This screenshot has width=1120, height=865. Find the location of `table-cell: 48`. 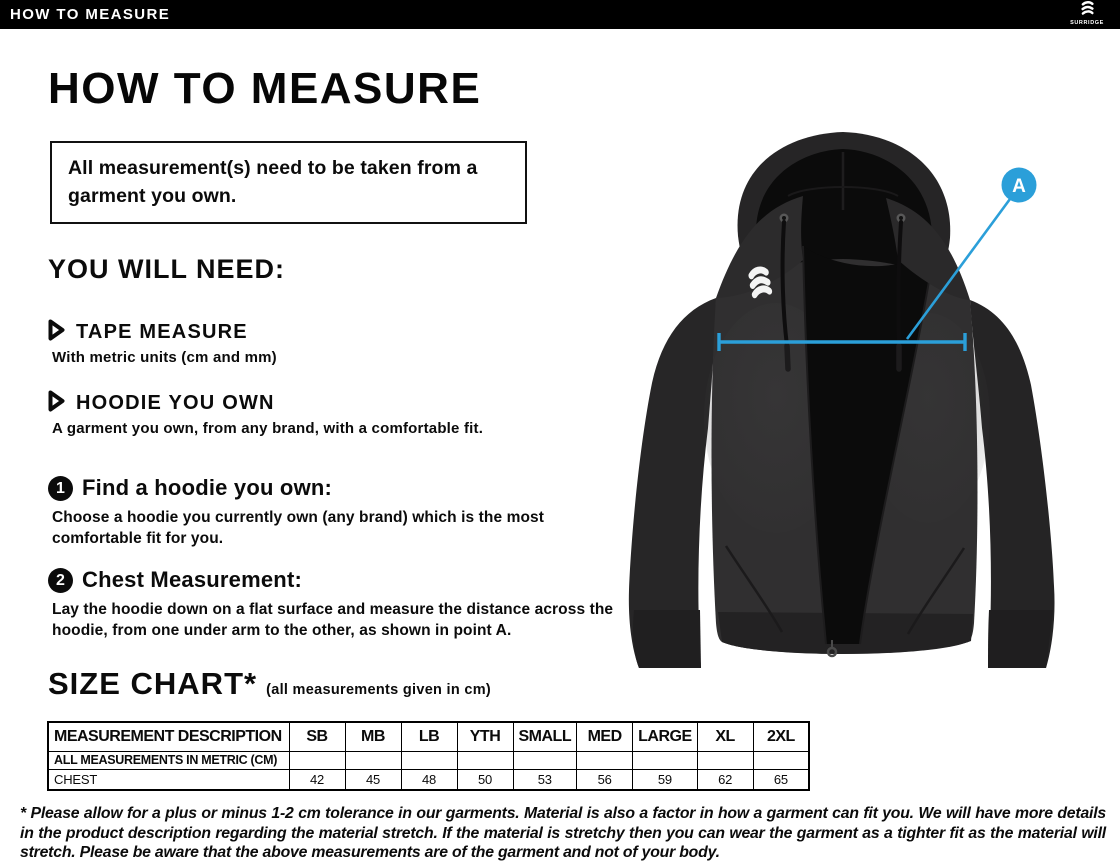

table-cell: 48 is located at coordinates (429, 779).